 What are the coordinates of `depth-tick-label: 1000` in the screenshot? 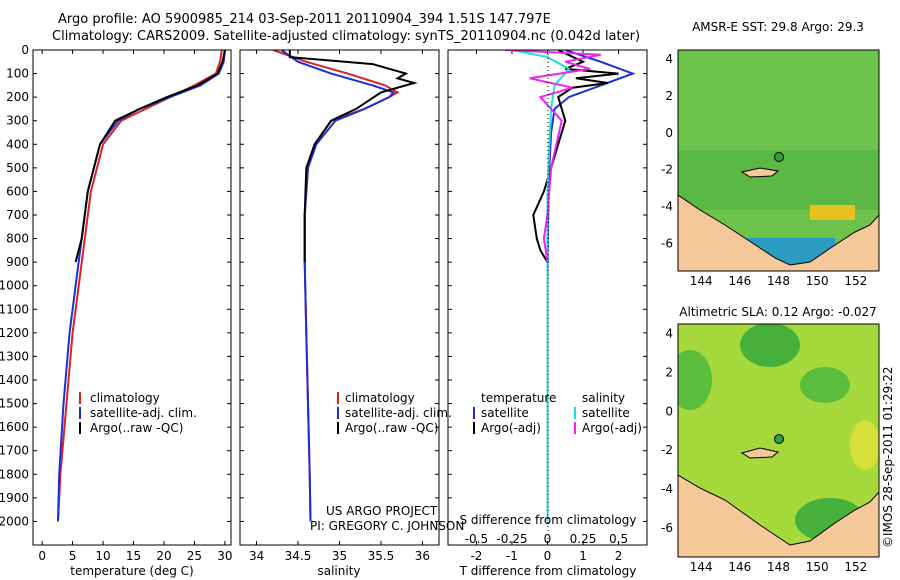 It's located at (14, 286).